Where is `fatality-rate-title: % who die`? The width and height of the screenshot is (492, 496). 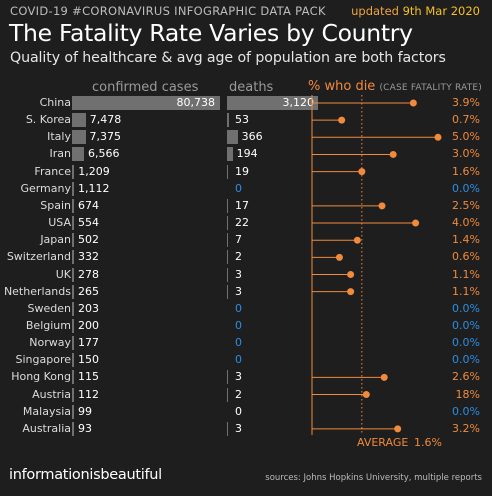
fatality-rate-title: % who die is located at coordinates (342, 86).